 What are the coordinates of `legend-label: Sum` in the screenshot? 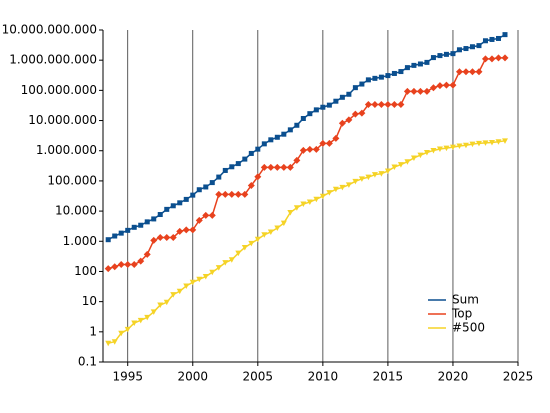 It's located at (465, 300).